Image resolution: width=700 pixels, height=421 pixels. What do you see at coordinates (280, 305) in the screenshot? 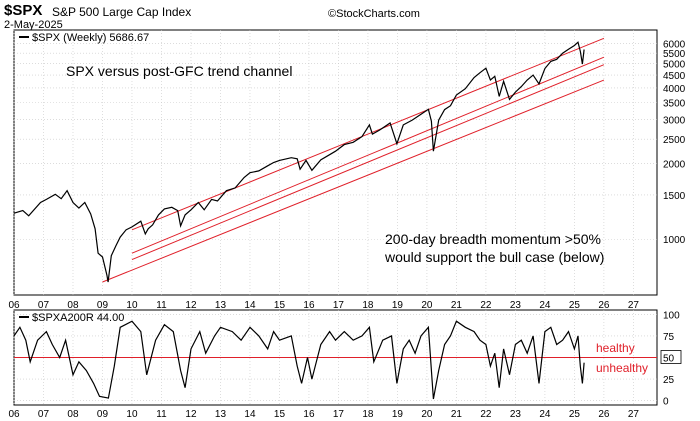
I see `price-x-tick-label: 15` at bounding box center [280, 305].